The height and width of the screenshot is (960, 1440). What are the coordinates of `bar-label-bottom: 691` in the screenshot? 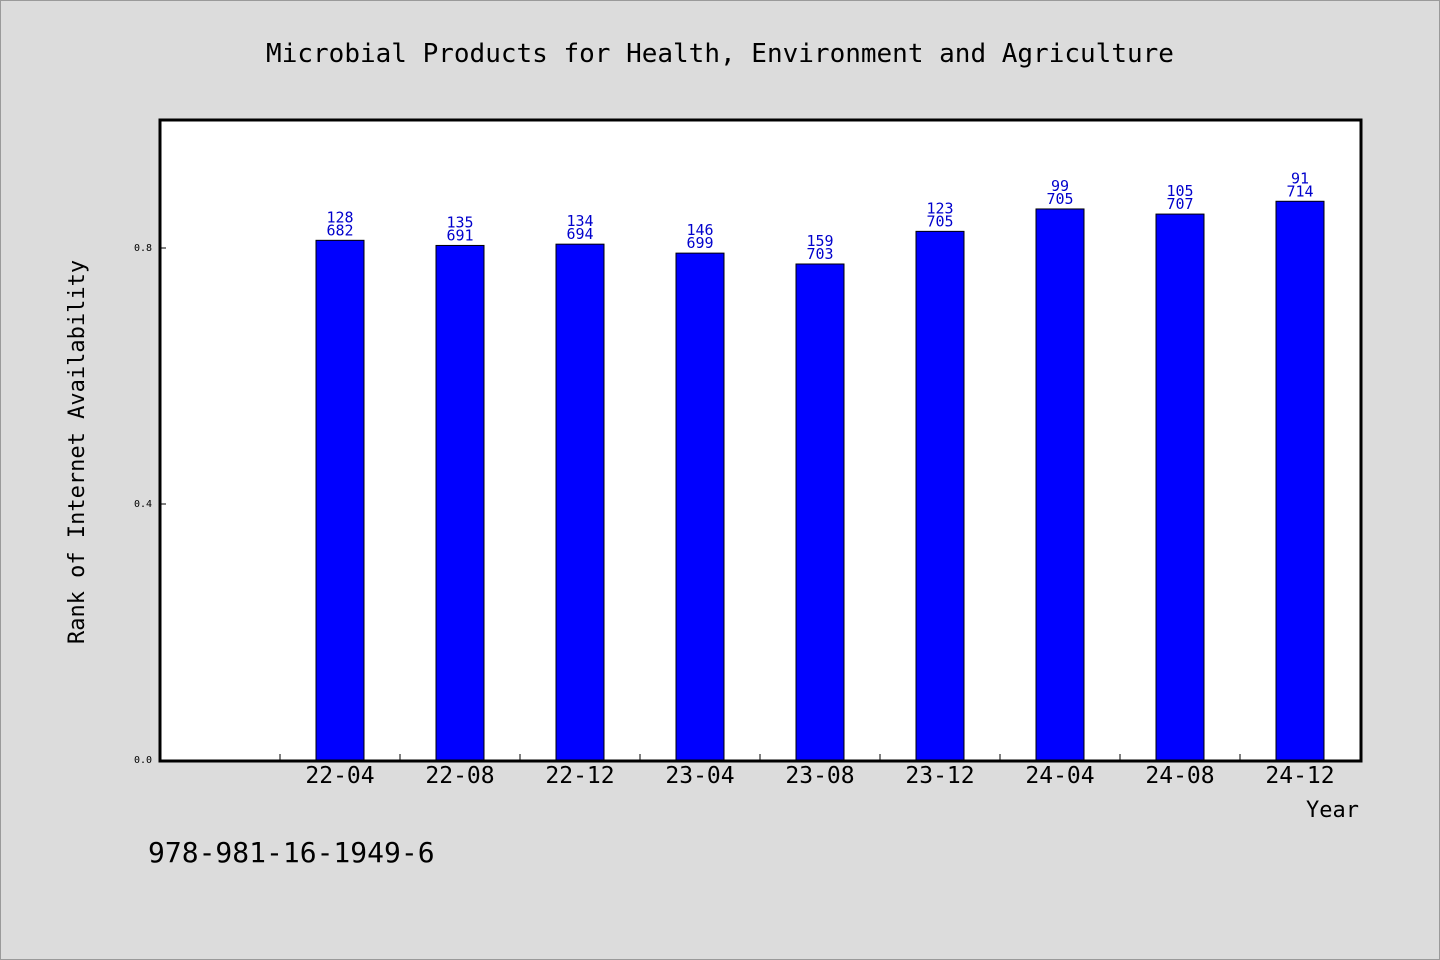 It's located at (459, 235).